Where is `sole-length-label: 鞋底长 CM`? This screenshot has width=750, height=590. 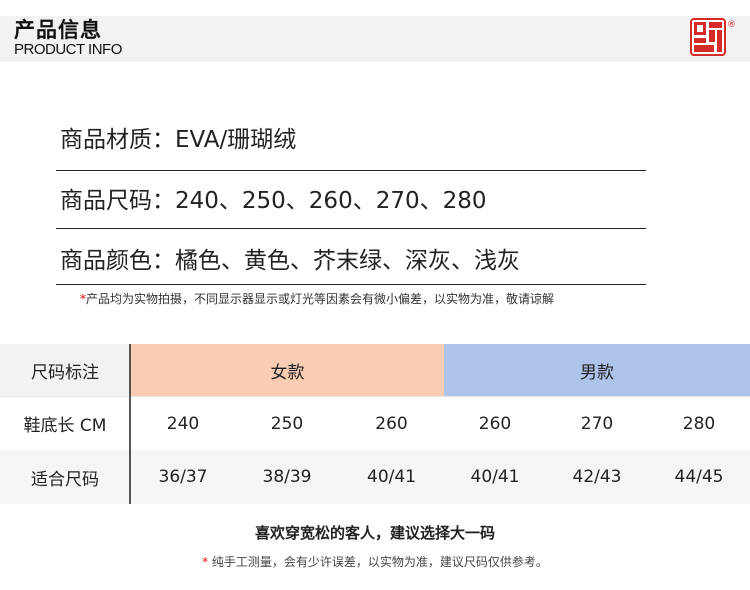
sole-length-label: 鞋底长 CM is located at coordinates (65, 423).